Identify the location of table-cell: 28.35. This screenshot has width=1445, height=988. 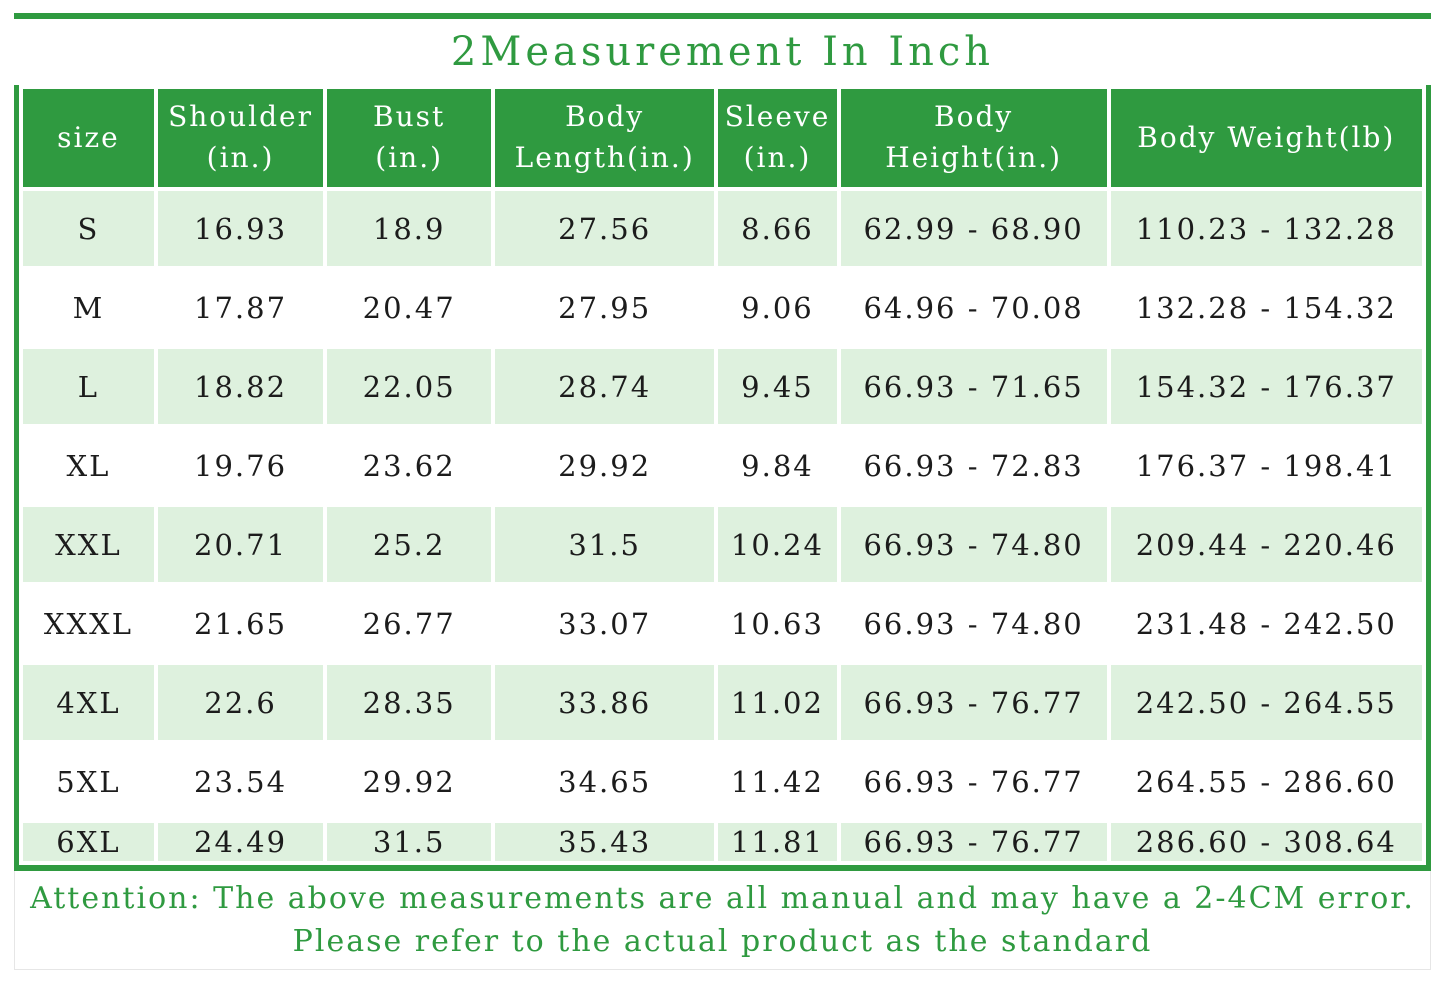
(409, 702).